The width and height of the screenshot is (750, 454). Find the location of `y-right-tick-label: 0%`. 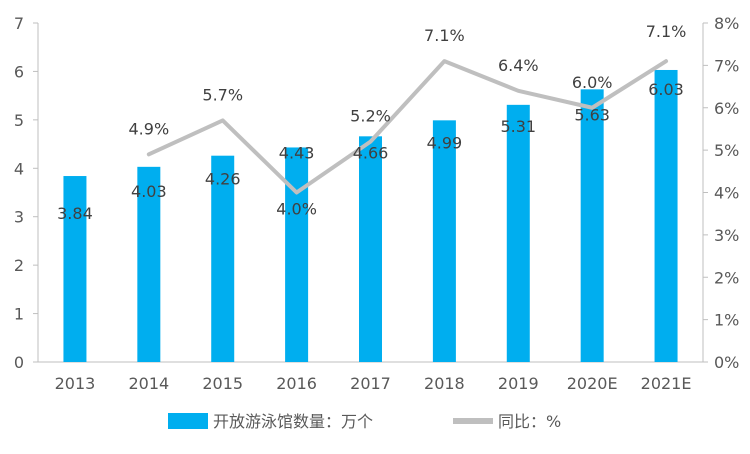

y-right-tick-label: 0% is located at coordinates (726, 362).